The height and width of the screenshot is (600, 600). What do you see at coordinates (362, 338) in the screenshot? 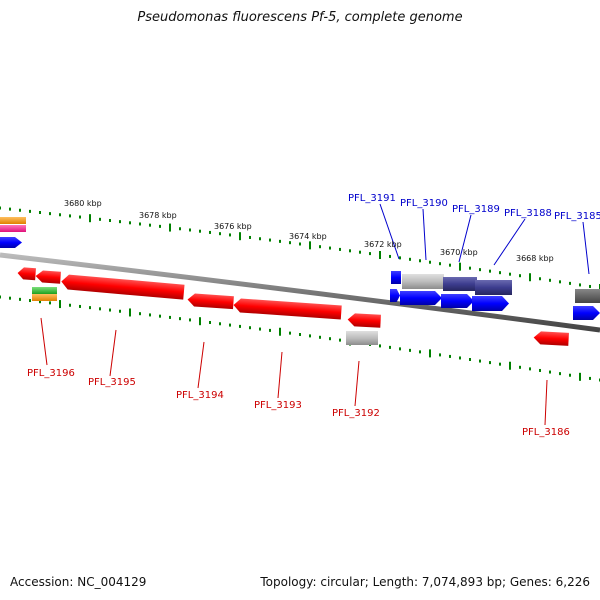
I see `gene-pfl-3192-grey` at bounding box center [362, 338].